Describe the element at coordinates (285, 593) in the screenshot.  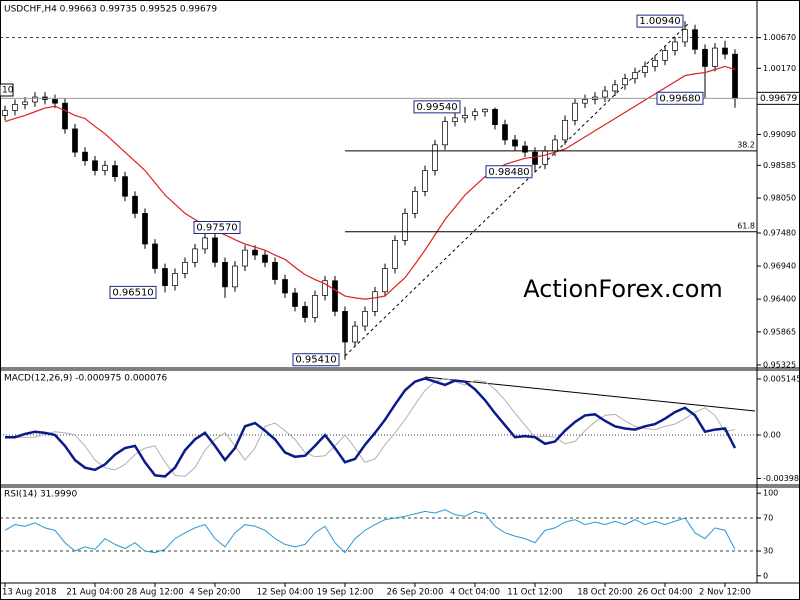
I see `x-tick-label: 12 Sep 04:00` at that location.